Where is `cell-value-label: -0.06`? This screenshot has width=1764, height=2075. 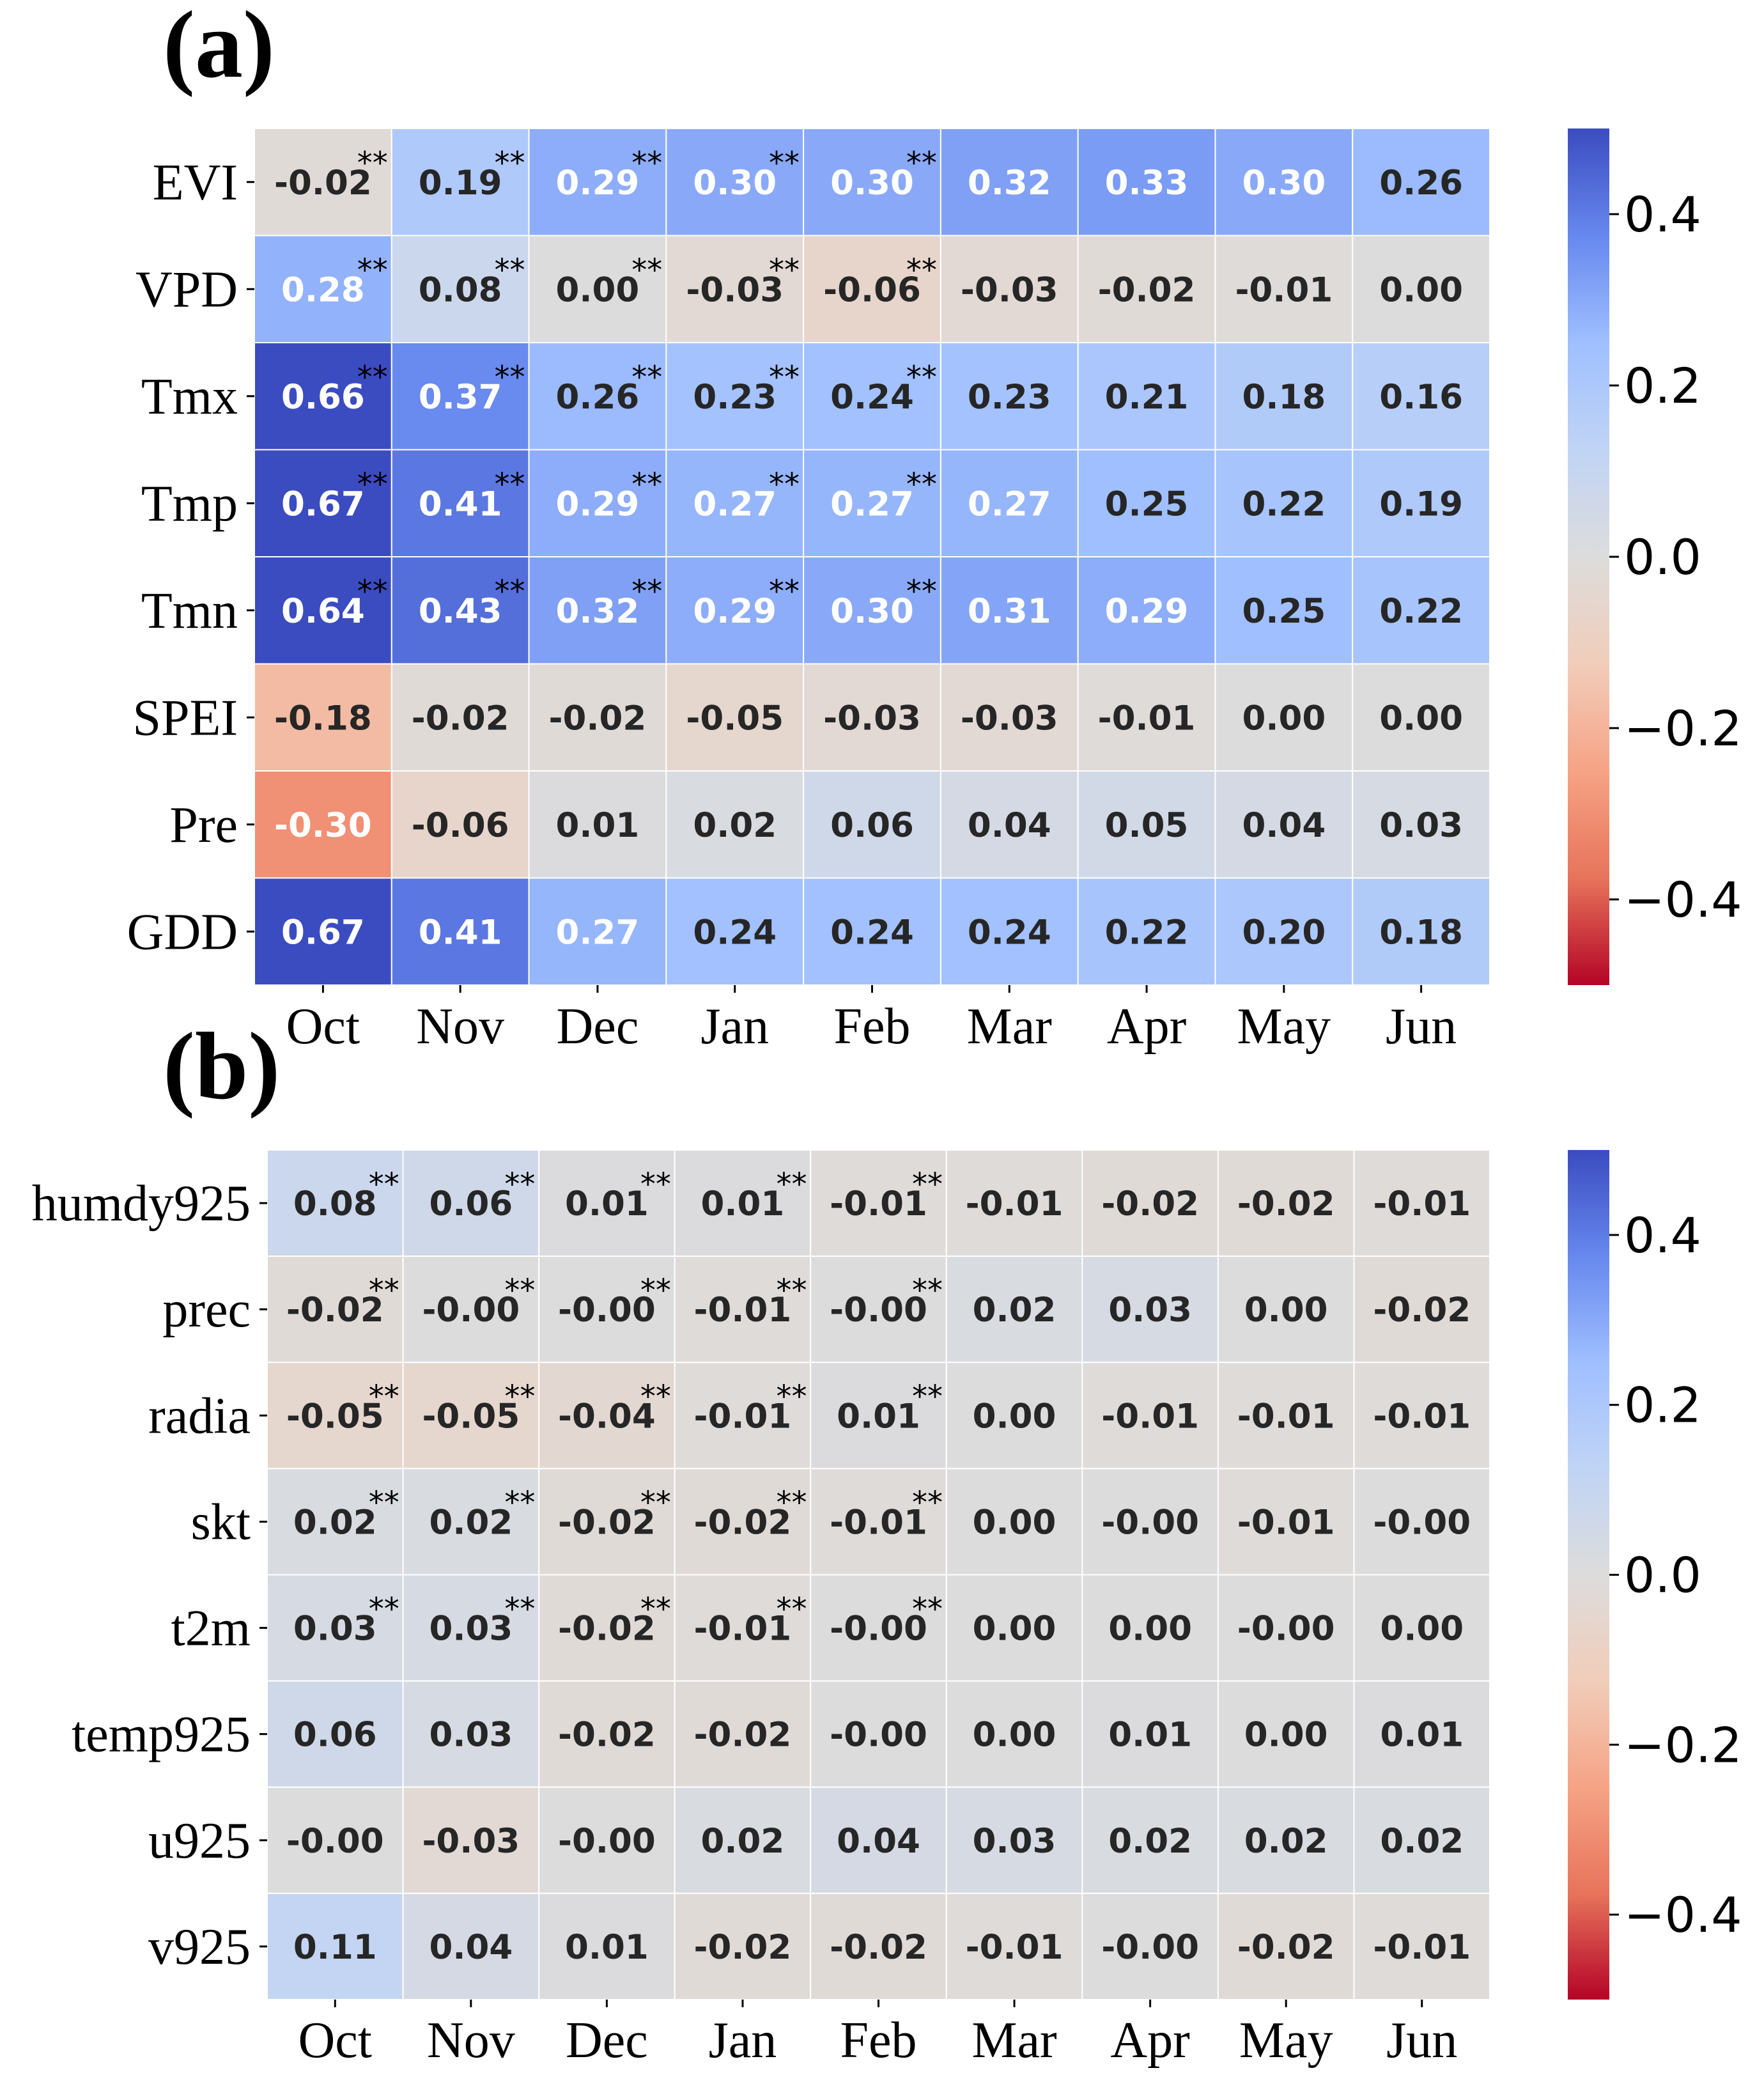 cell-value-label: -0.06 is located at coordinates (872, 289).